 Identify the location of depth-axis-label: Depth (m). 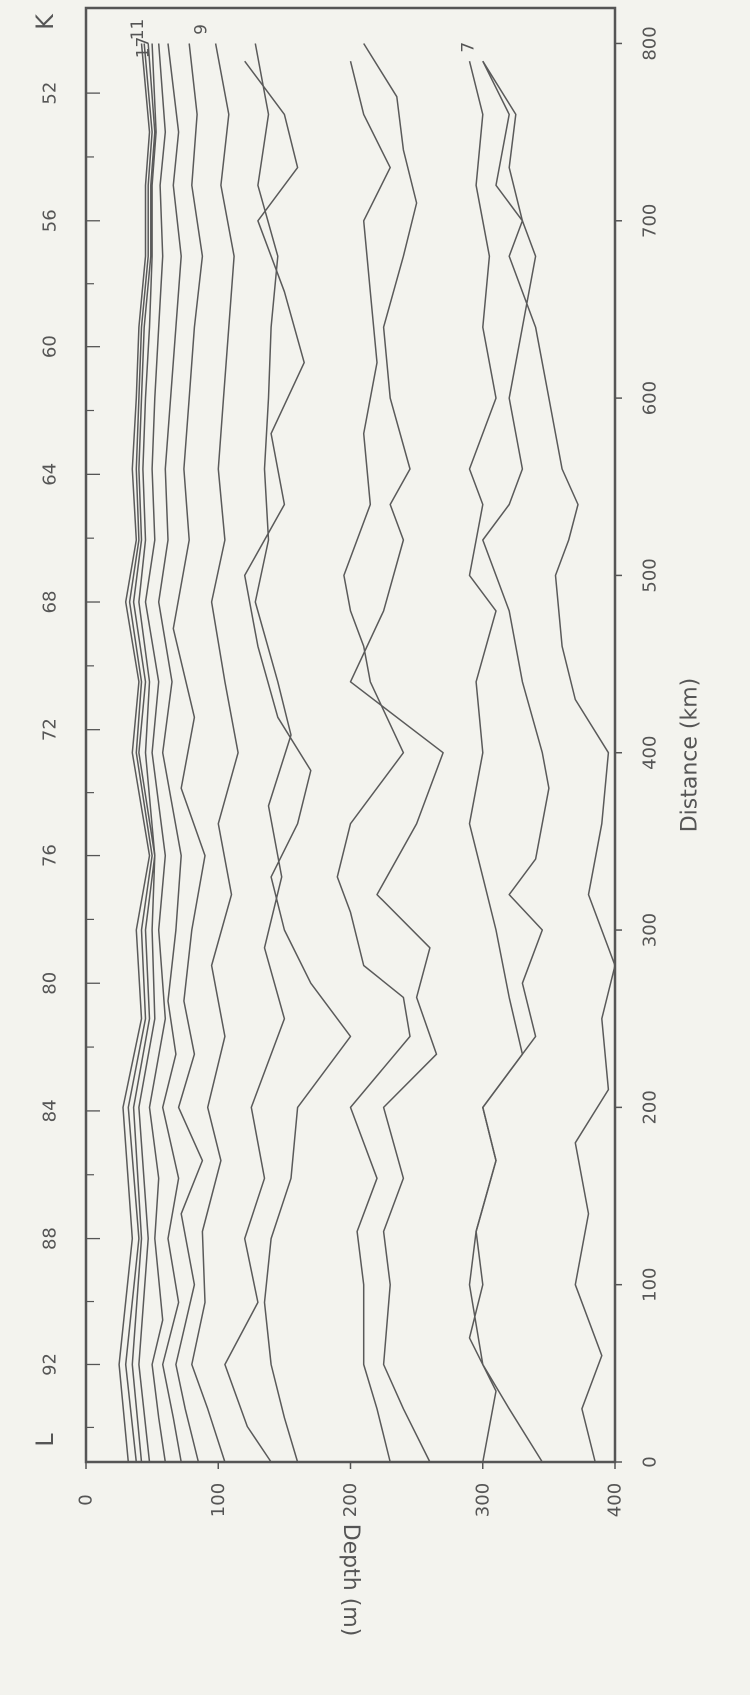
(350, 1580).